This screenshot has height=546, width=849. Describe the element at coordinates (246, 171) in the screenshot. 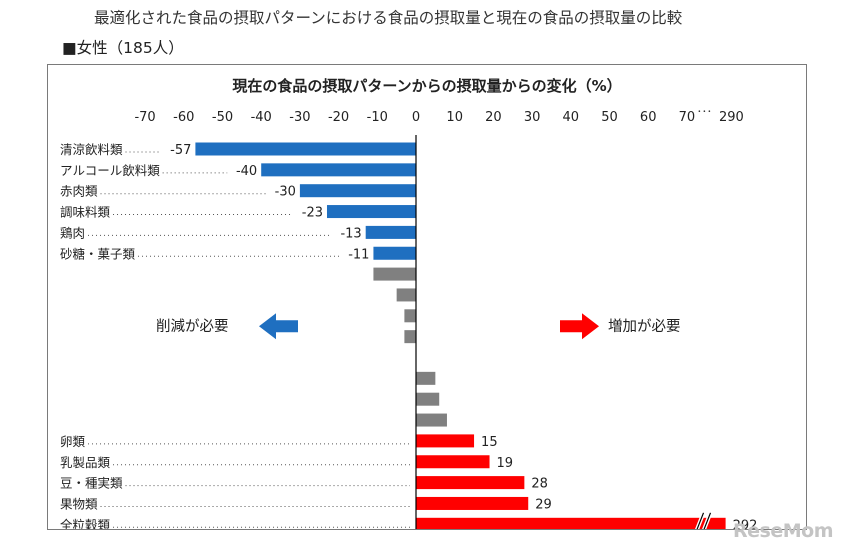

I see `data-label: -40` at that location.